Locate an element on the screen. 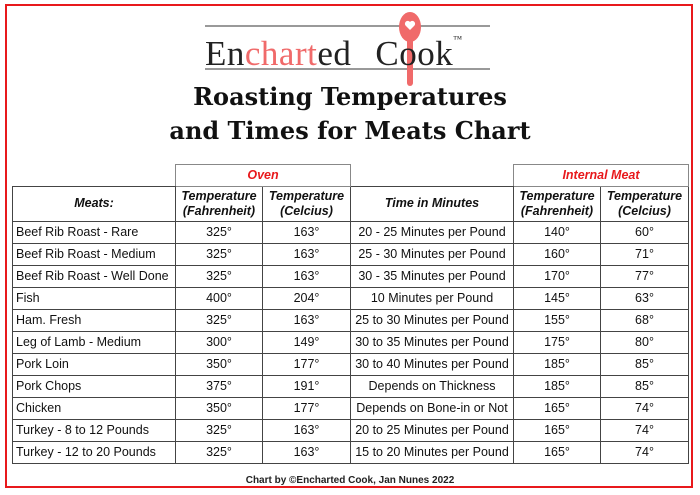 The height and width of the screenshot is (495, 700). header-internal-celcius: Temperature (Celcius) is located at coordinates (644, 203).